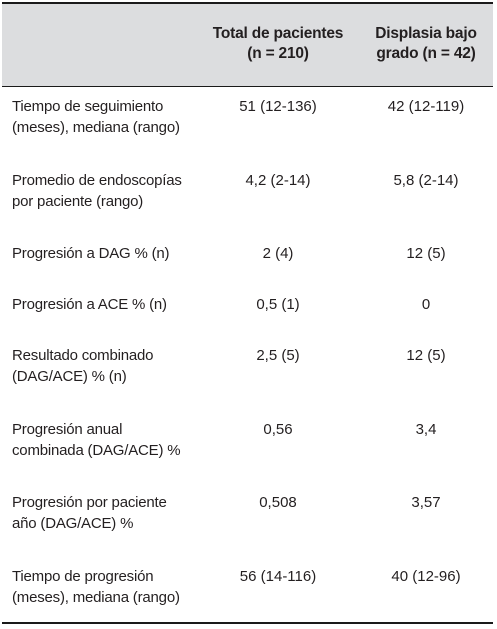 This screenshot has width=497, height=629. I want to click on row-label: Progresión a DAG % (n), so click(107, 253).